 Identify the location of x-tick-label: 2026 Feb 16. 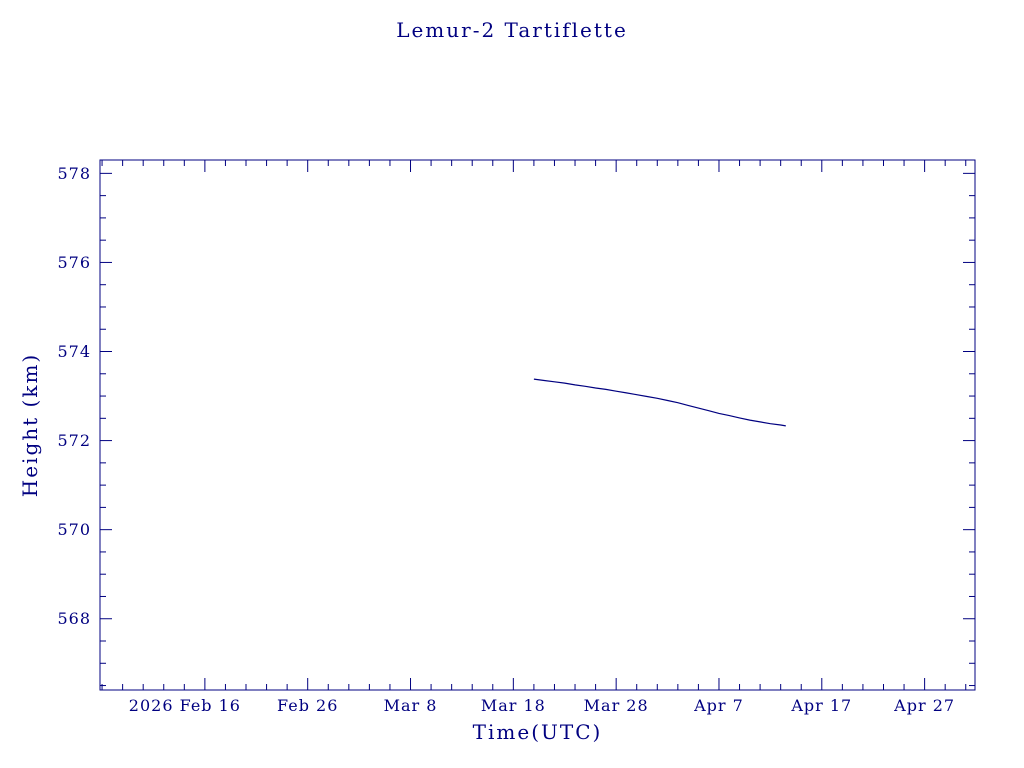
(185, 705).